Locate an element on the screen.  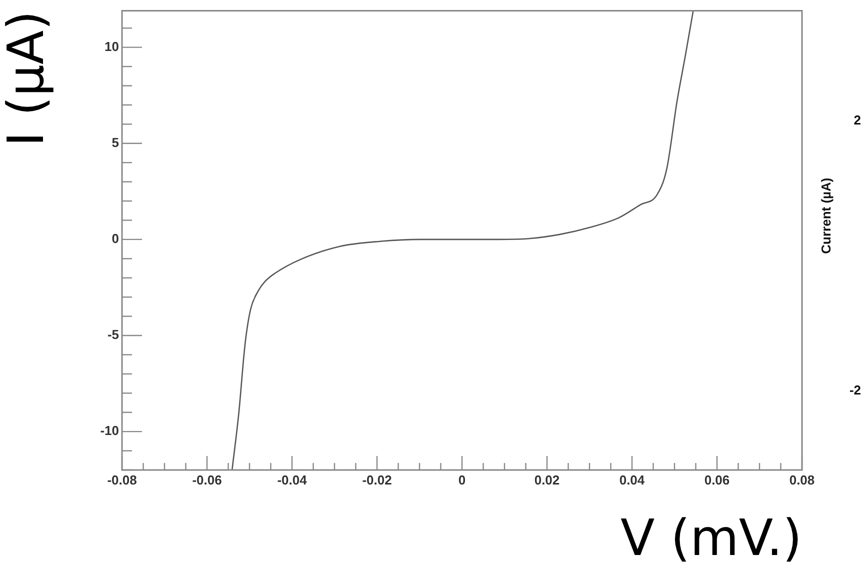
x-tick-label: -0.04 is located at coordinates (292, 480).